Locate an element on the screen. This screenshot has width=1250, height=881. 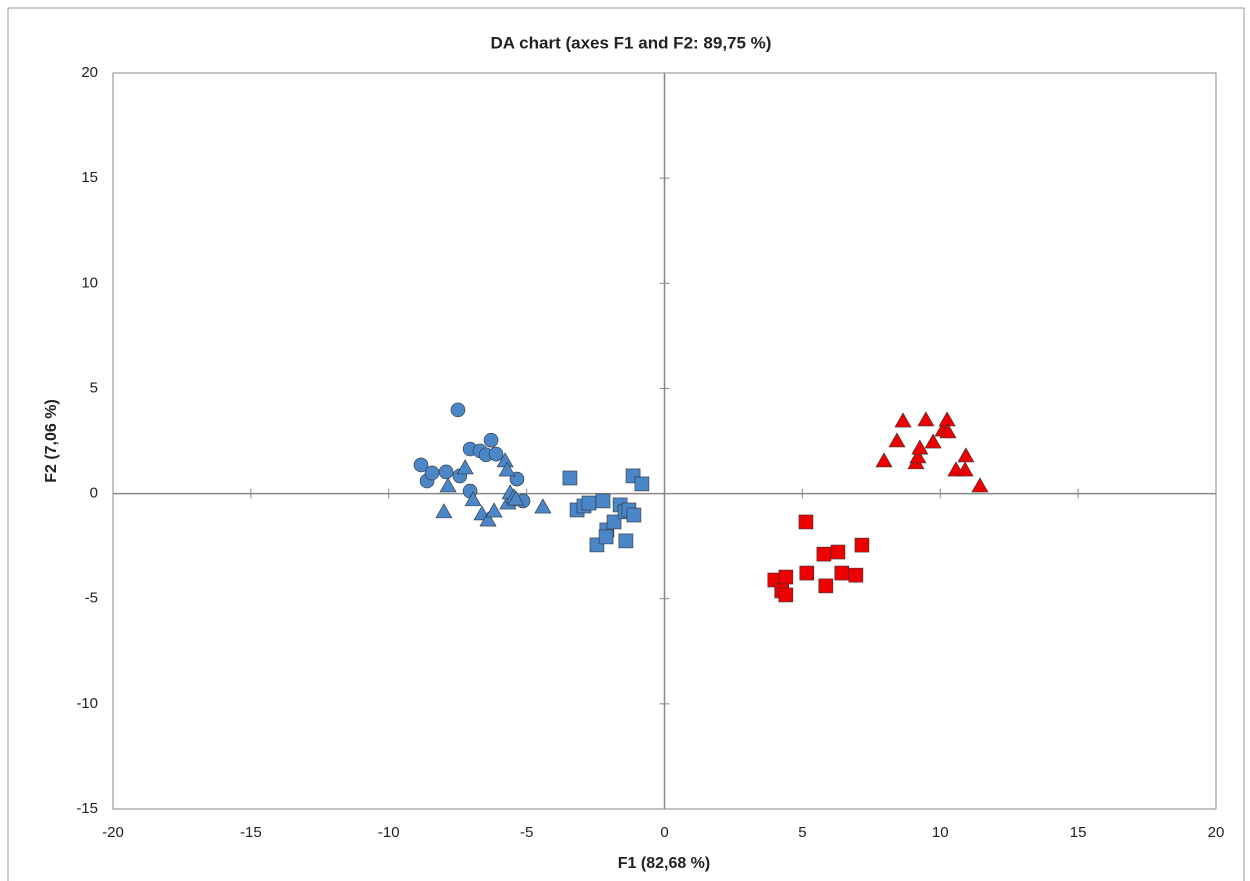
y-tick-label: -15 is located at coordinates (87, 808).